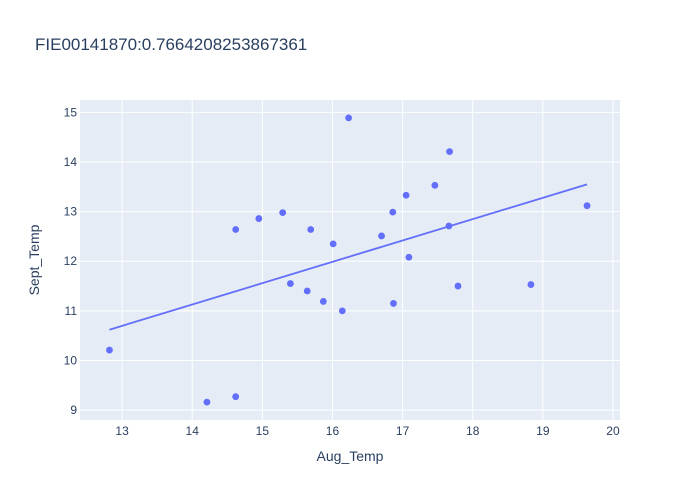 The height and width of the screenshot is (500, 700). What do you see at coordinates (193, 431) in the screenshot?
I see `x-tick-label: 14` at bounding box center [193, 431].